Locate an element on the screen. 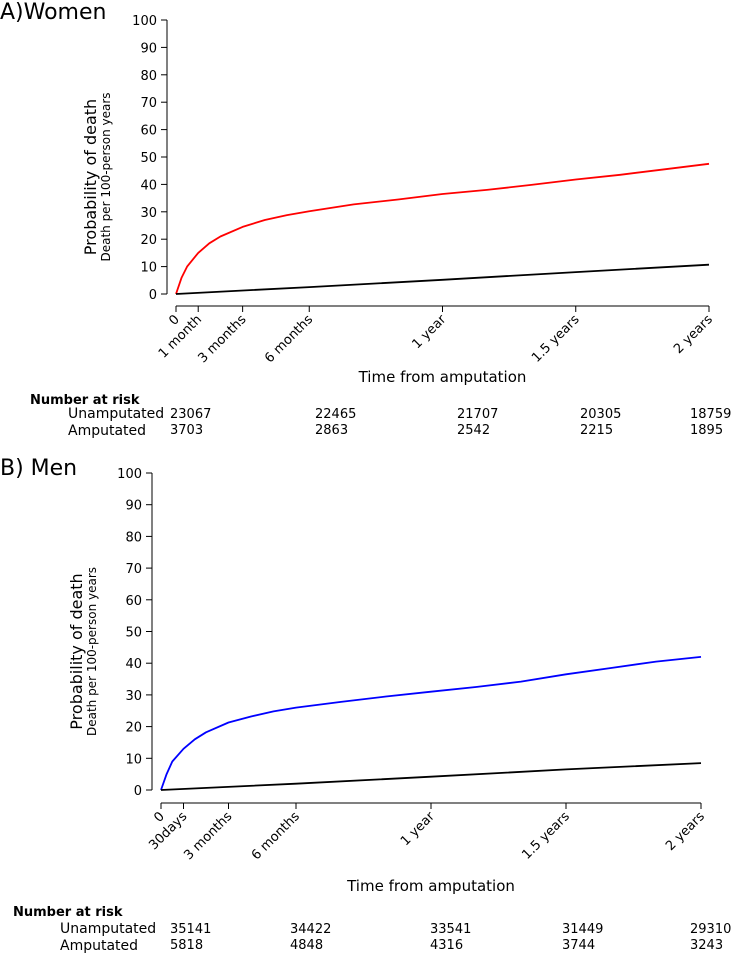 The width and height of the screenshot is (750, 956). panel-b-risk-unamp-0: 35141 is located at coordinates (191, 929).